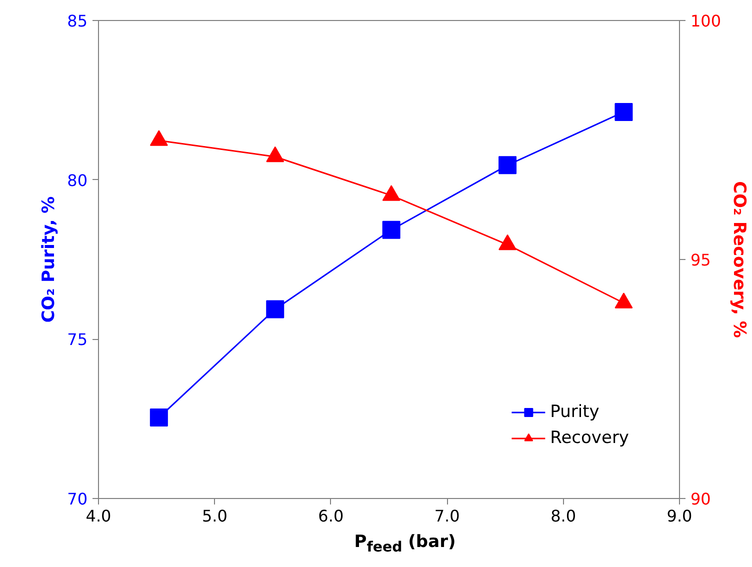 Image resolution: width=752 pixels, height=567 pixels. What do you see at coordinates (447, 516) in the screenshot?
I see `x-tick-label: 7.0` at bounding box center [447, 516].